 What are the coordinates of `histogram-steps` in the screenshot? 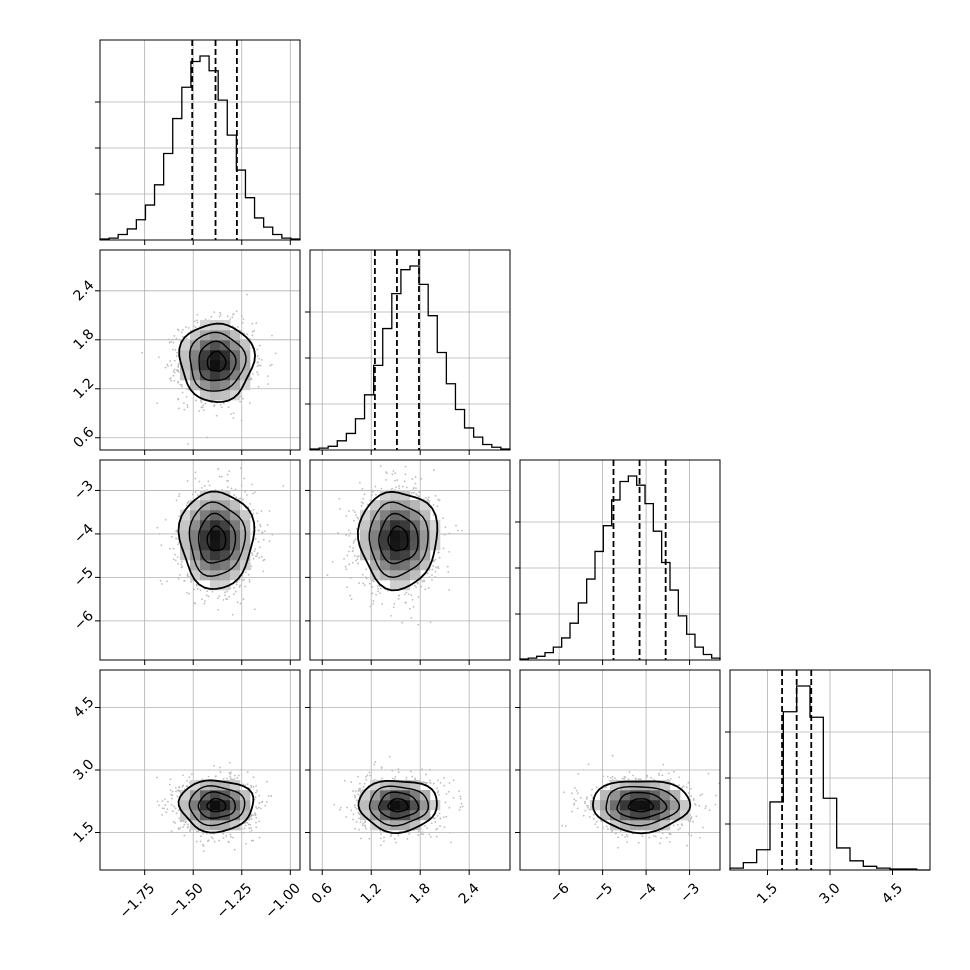 It's located at (410, 357).